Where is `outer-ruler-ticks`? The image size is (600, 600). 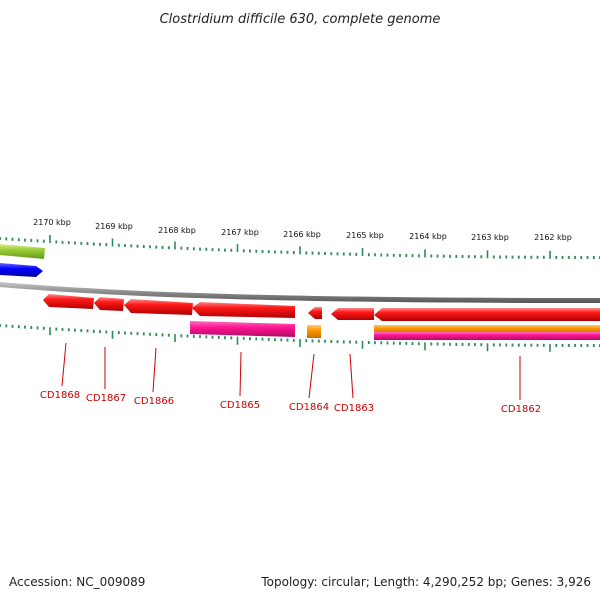 outer-ruler-ticks is located at coordinates (300, 247).